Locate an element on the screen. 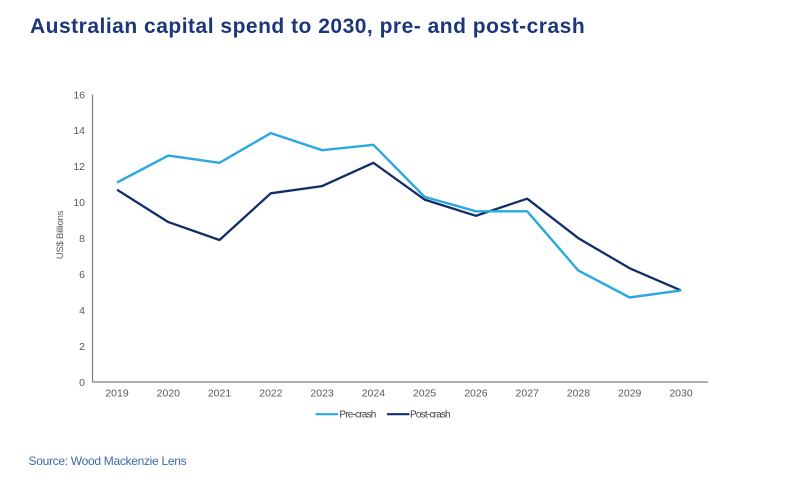  svg-text: 2 is located at coordinates (82, 347).